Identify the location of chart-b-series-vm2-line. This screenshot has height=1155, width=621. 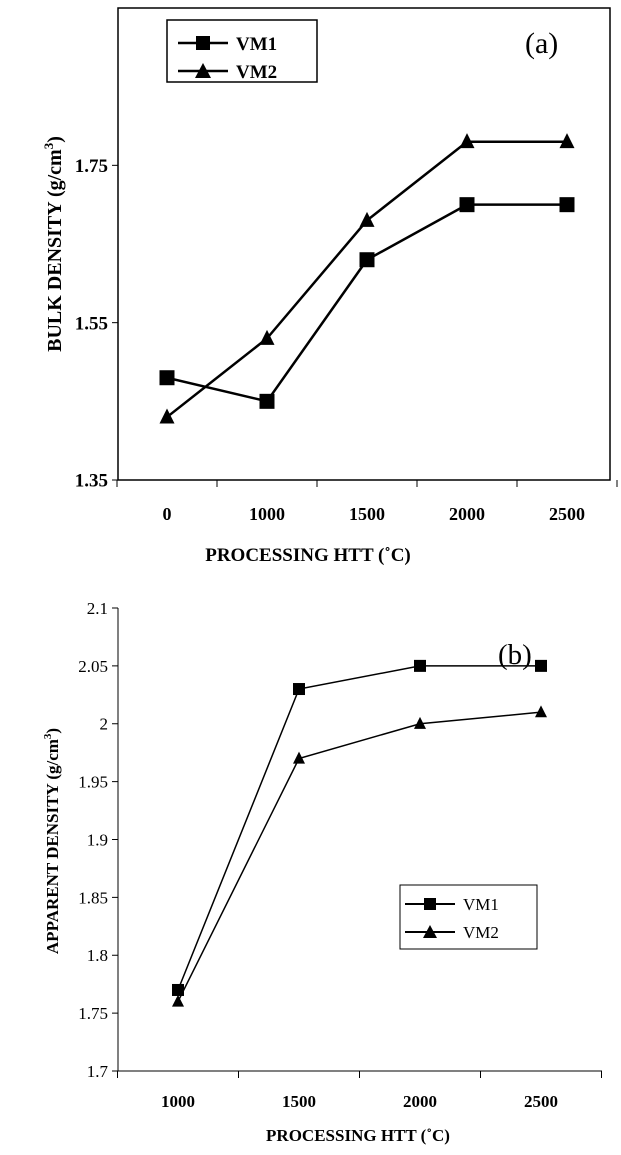
(359, 856).